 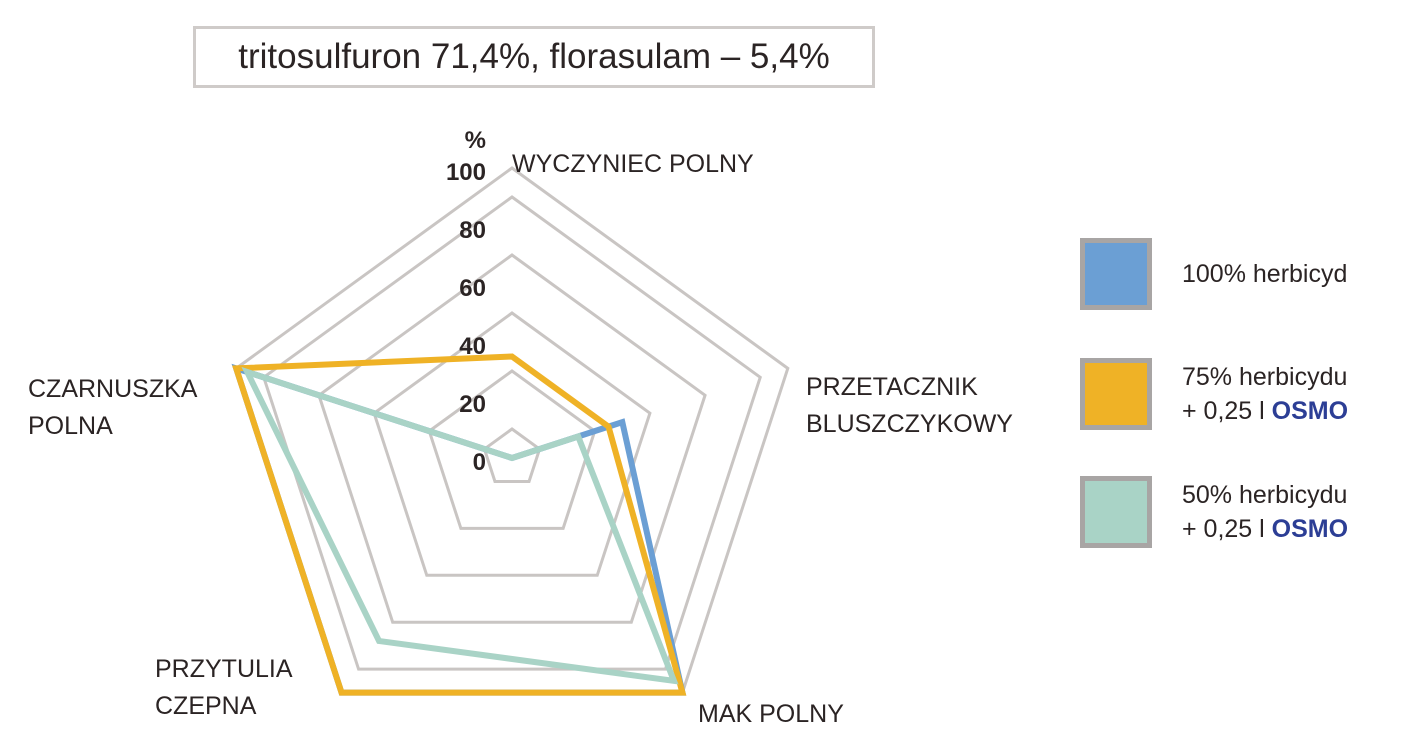 What do you see at coordinates (466, 172) in the screenshot?
I see `tick-label: 100` at bounding box center [466, 172].